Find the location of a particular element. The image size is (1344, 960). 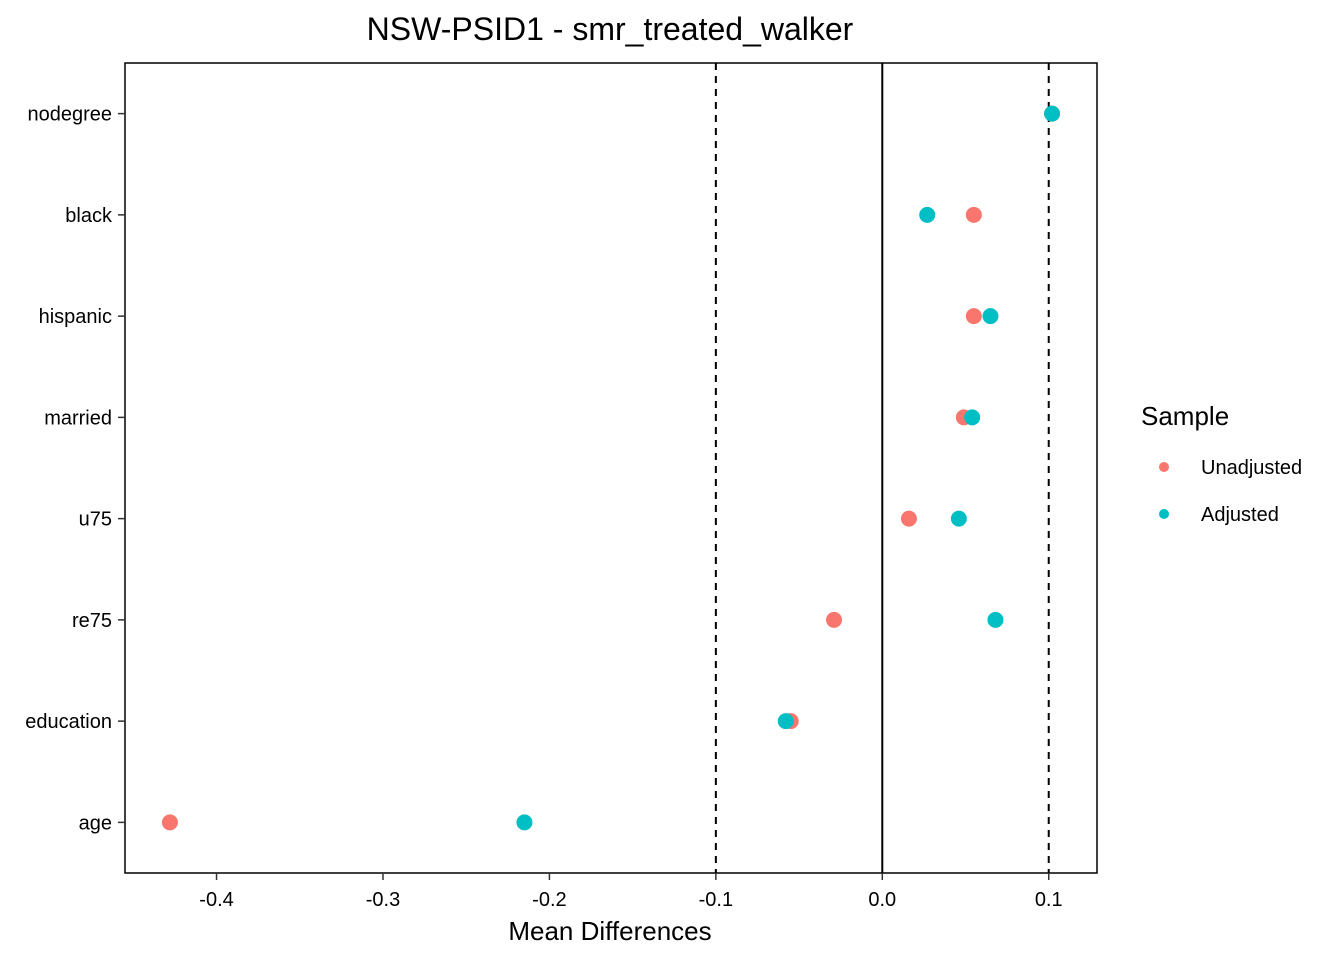

point-unadjusted-black is located at coordinates (973, 214).